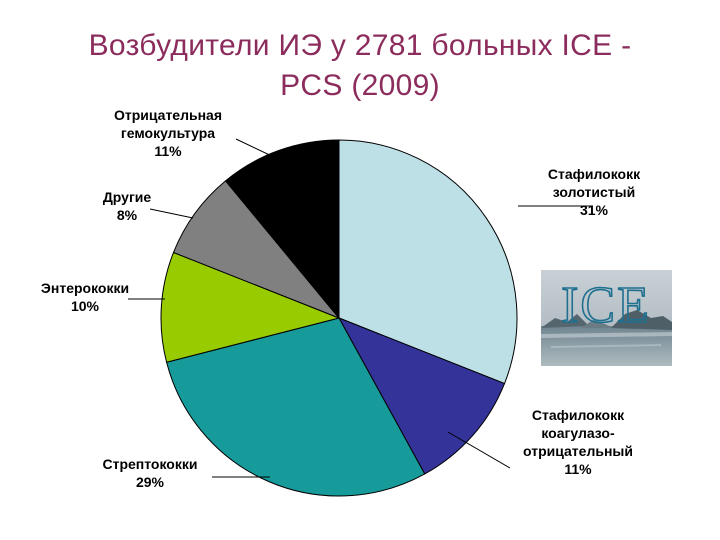 The image size is (720, 540). Describe the element at coordinates (127, 197) in the screenshot. I see `slice-label-5-line-1: Другие` at that location.